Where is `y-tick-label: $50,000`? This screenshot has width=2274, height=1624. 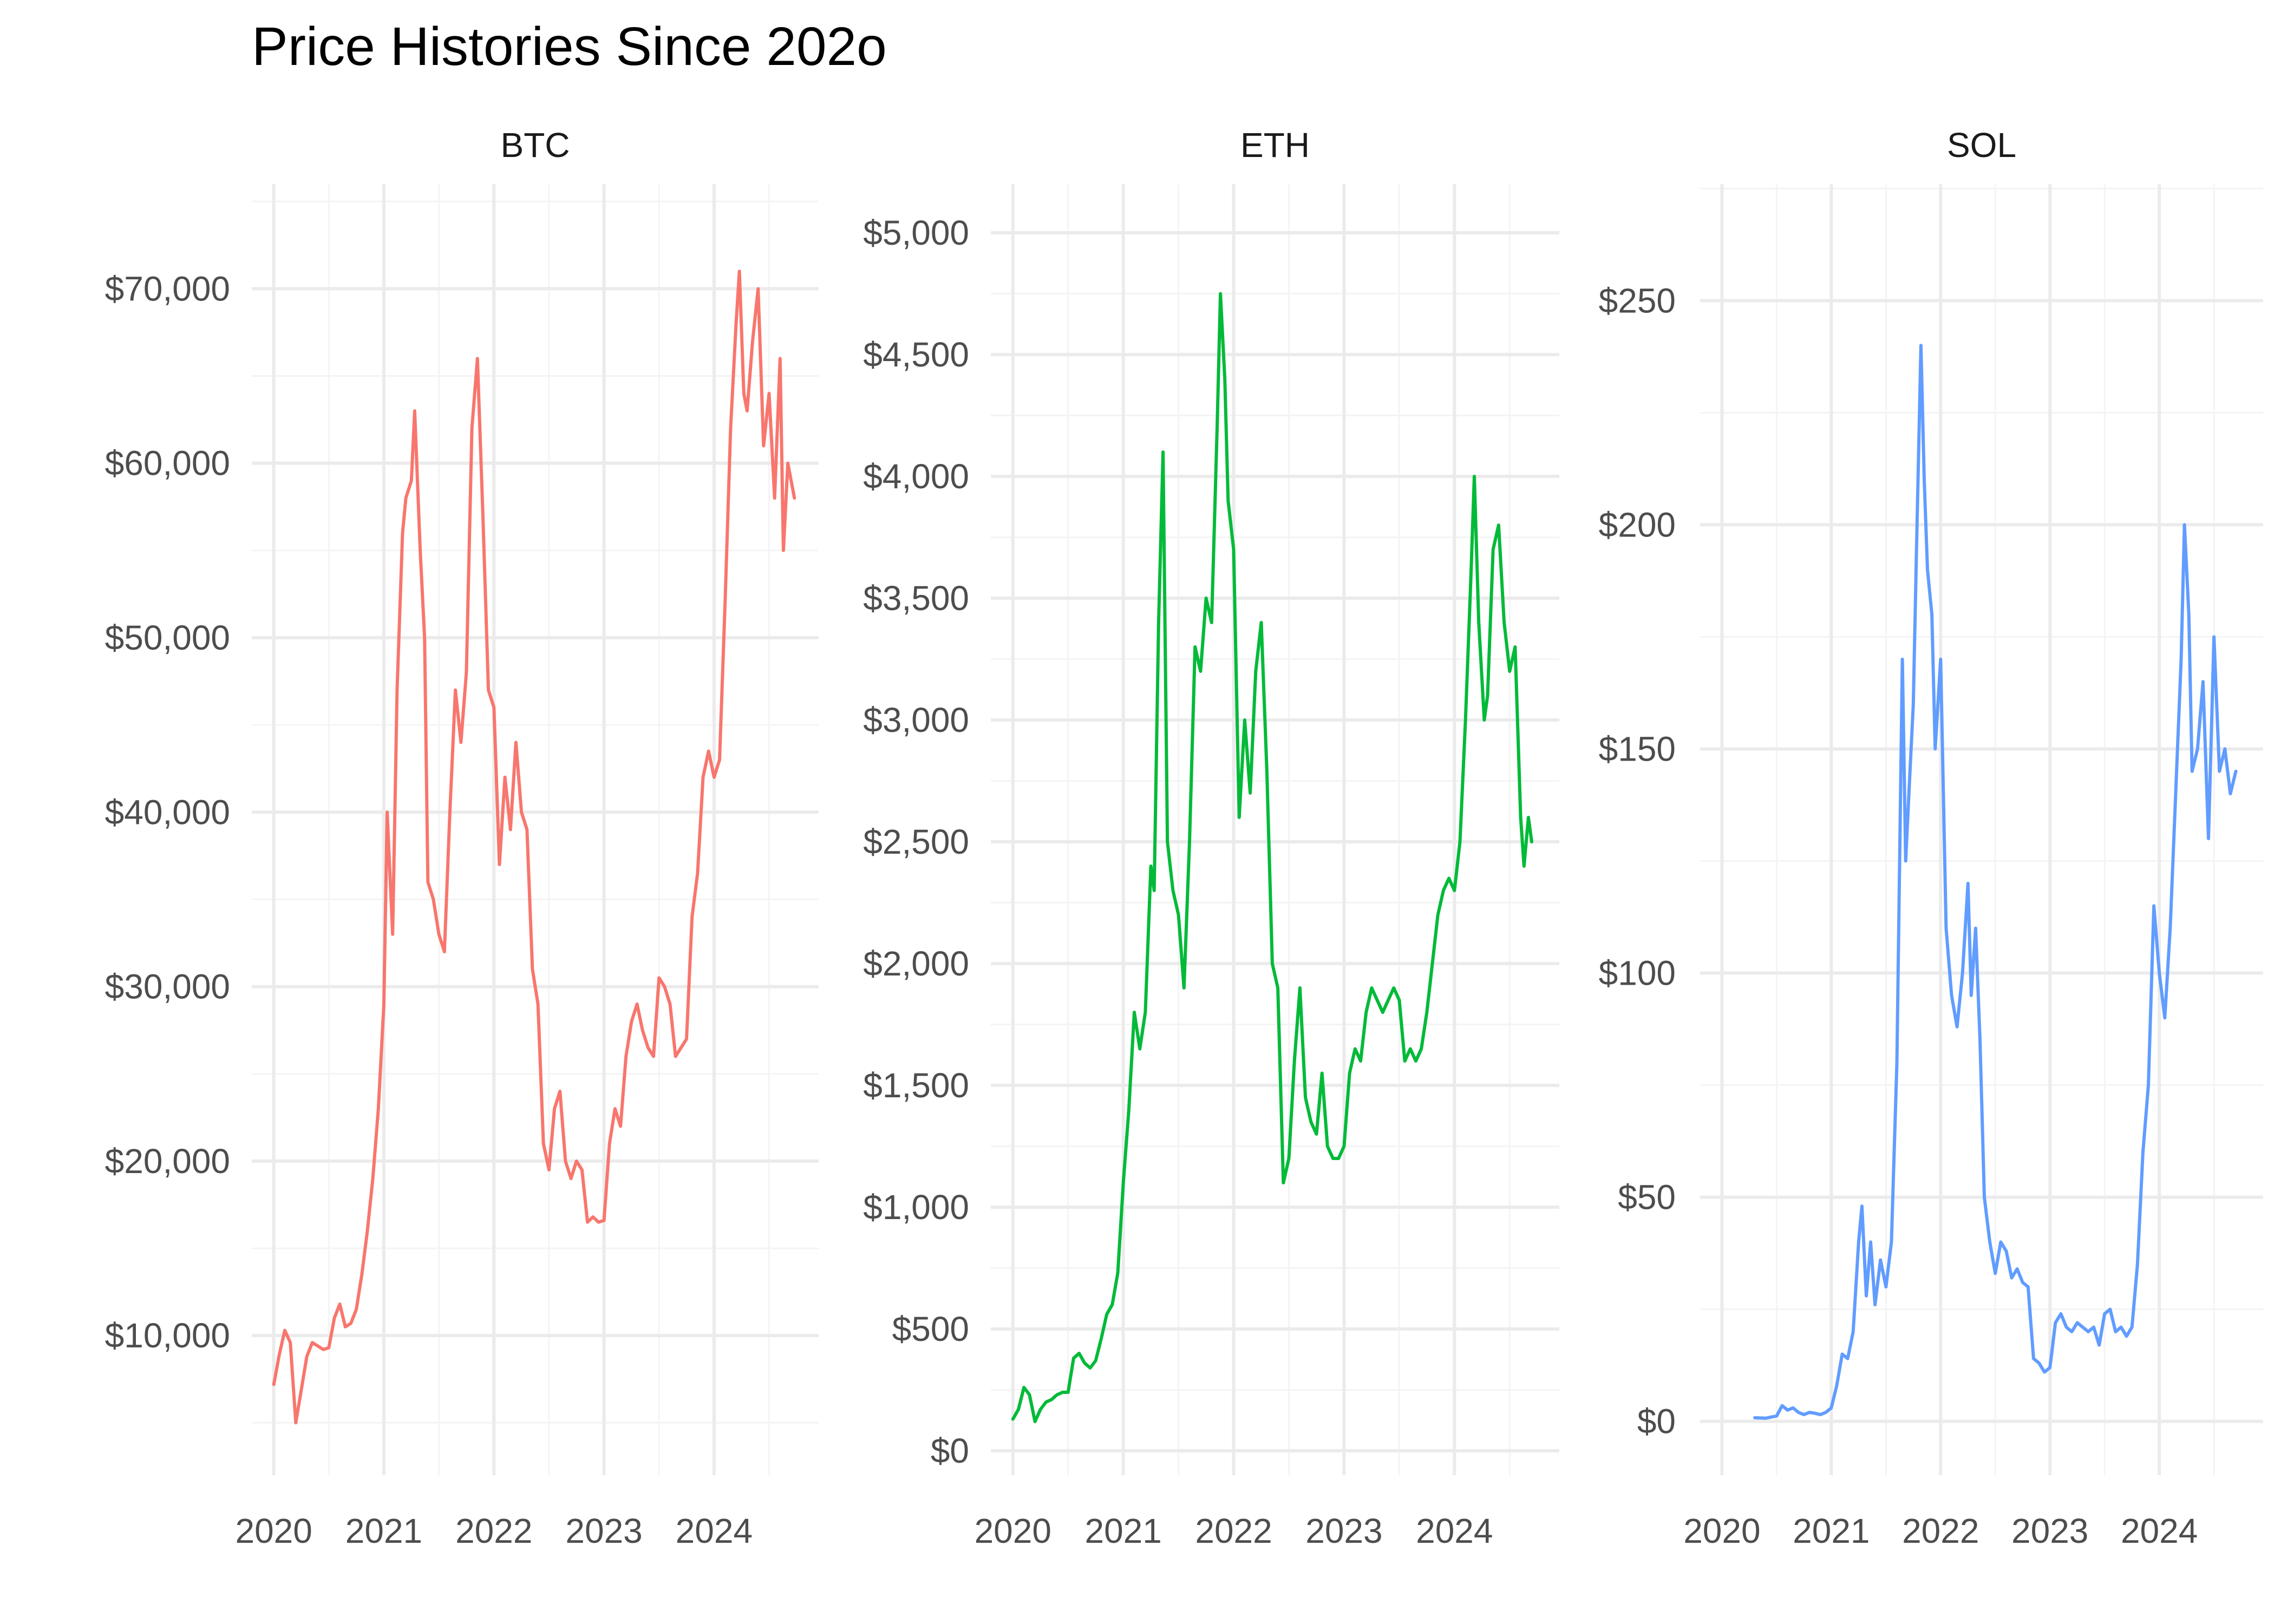 y-tick-label: $50,000 is located at coordinates (168, 638).